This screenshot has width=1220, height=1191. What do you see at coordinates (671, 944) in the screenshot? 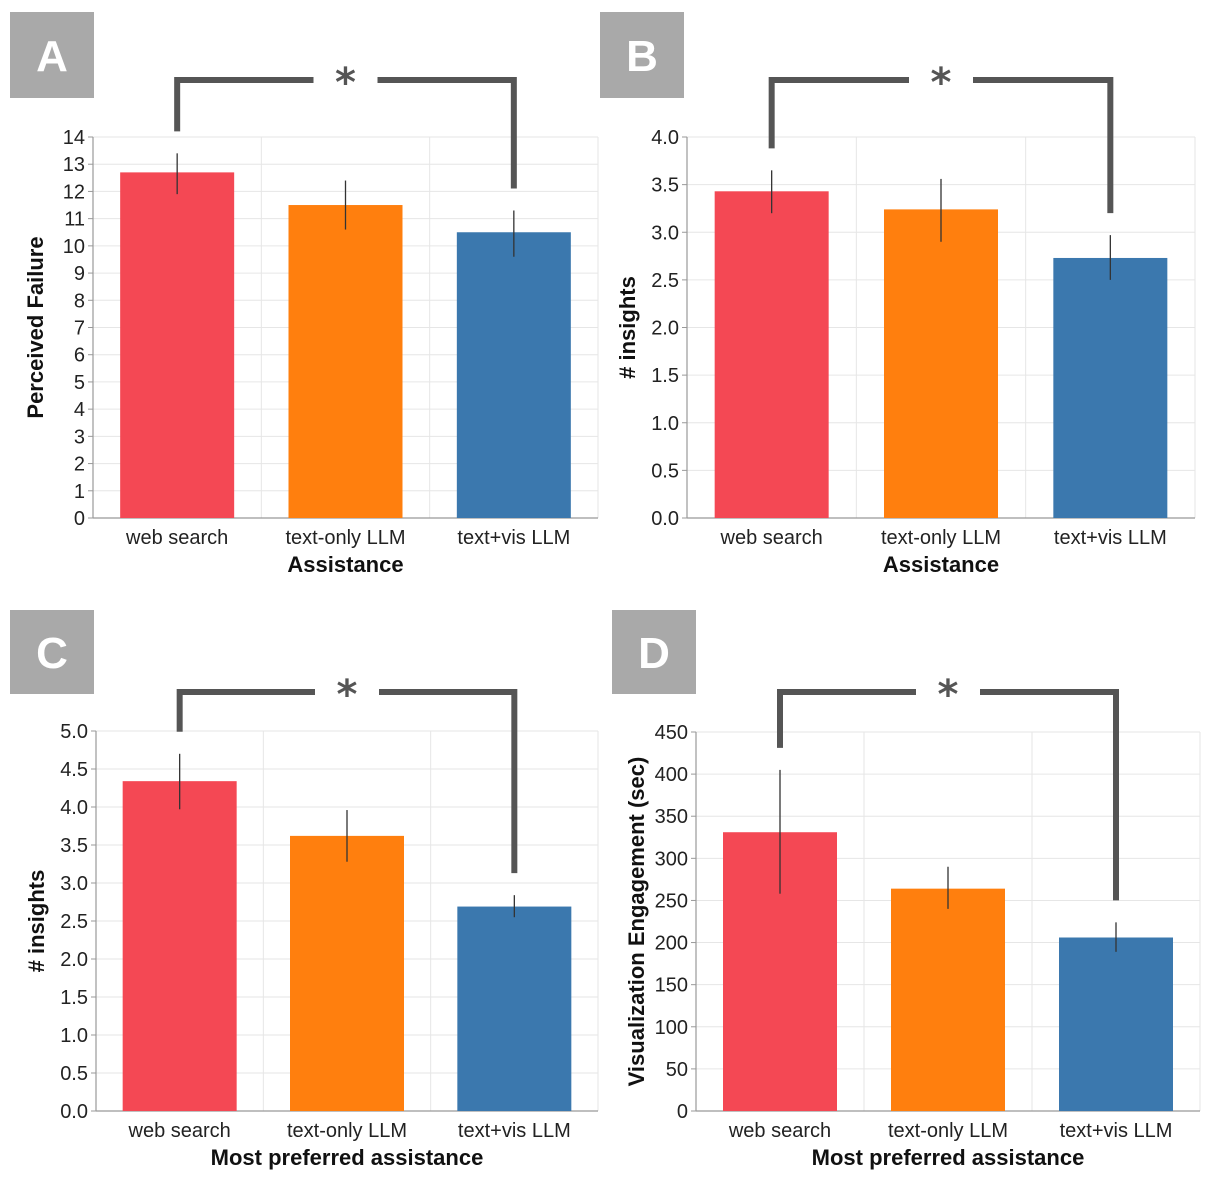
I see `y-tick-label: 200` at bounding box center [671, 944].